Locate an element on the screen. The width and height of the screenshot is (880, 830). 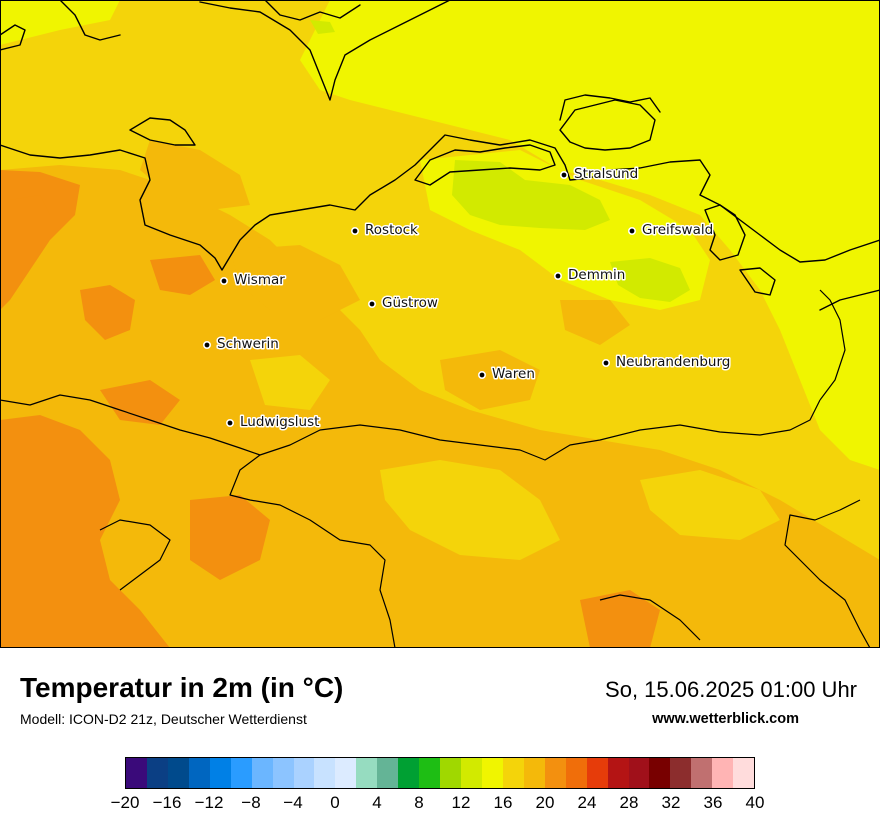
colorbar-tick-label: 24 is located at coordinates (587, 802).